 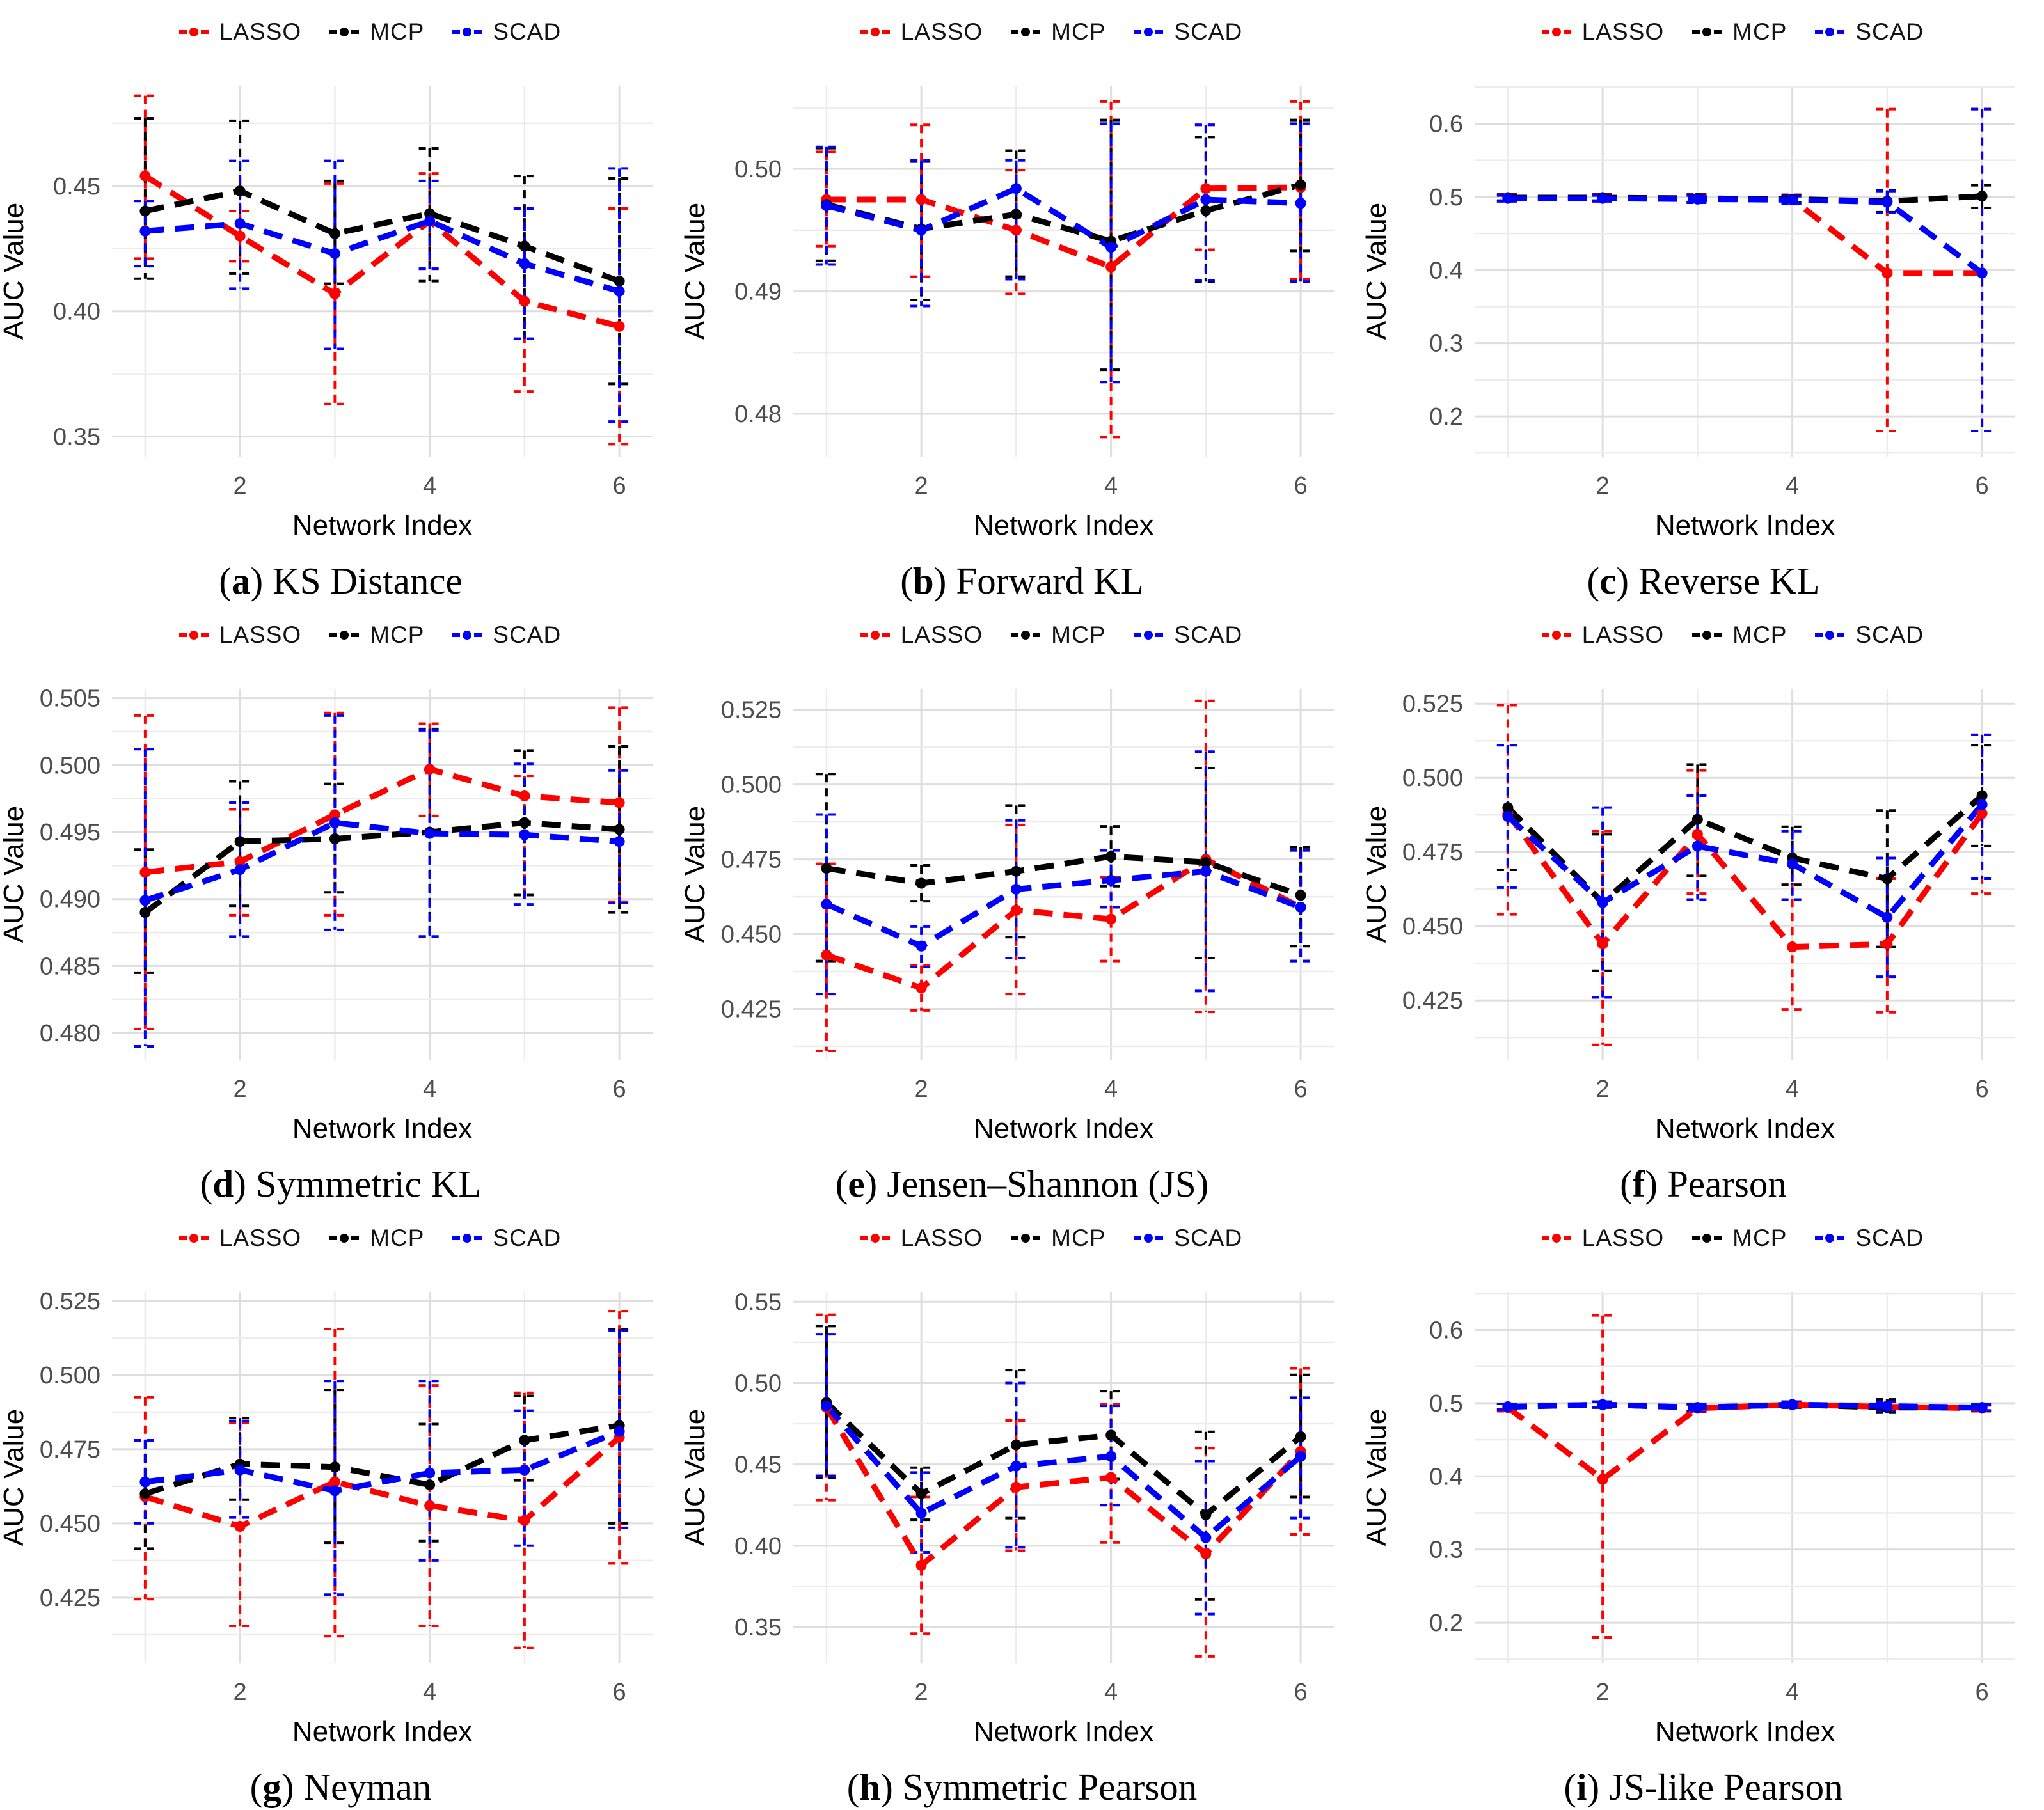 What do you see at coordinates (1982, 486) in the screenshot?
I see `x-tick-label: 6` at bounding box center [1982, 486].